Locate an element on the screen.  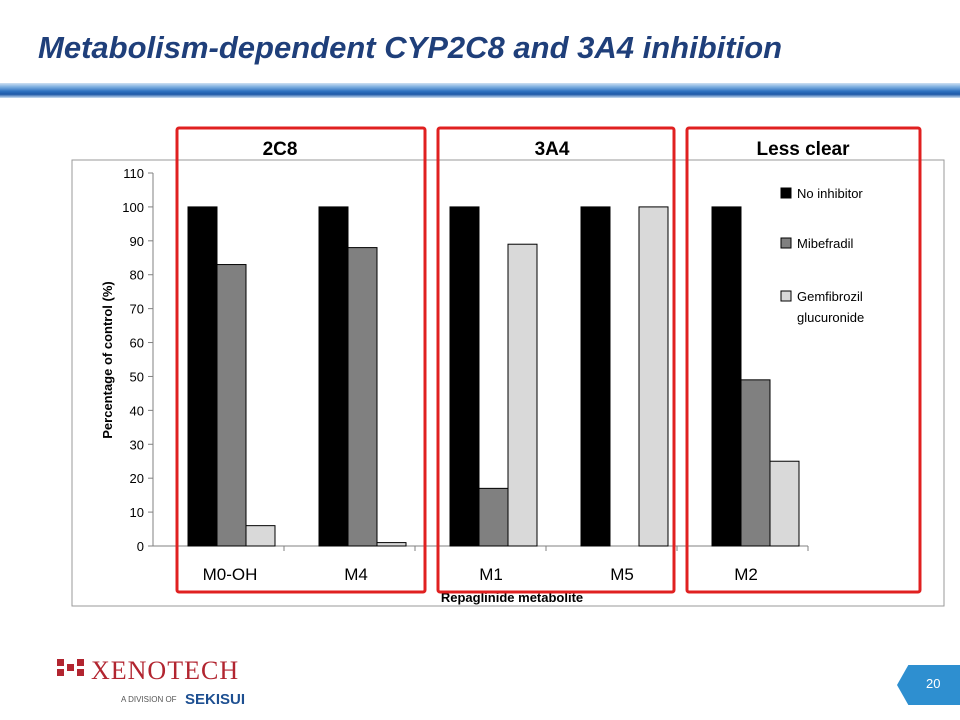
logo-division-text: A DIVISION OF is located at coordinates (149, 699).